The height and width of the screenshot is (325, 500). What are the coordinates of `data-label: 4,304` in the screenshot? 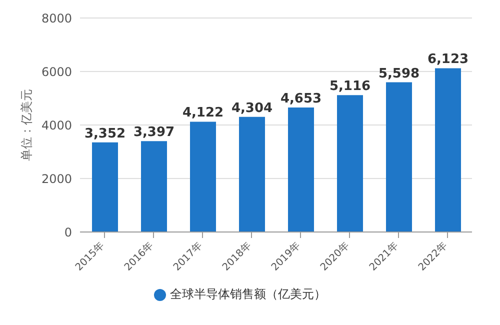 It's located at (252, 108).